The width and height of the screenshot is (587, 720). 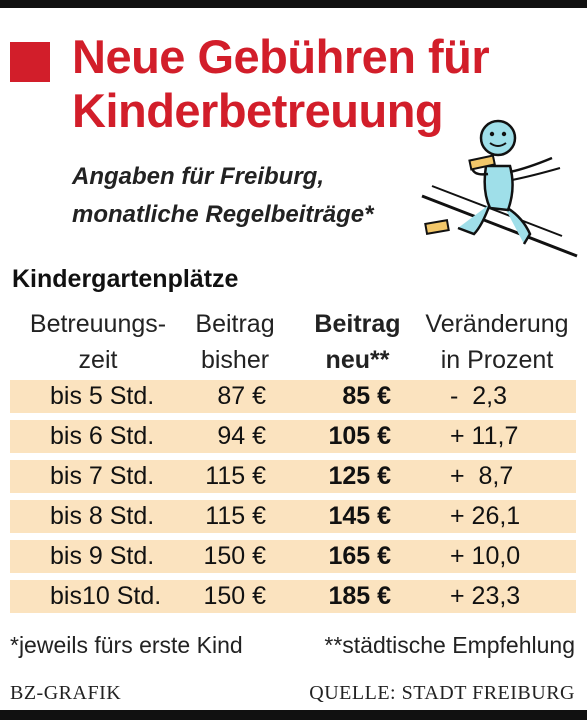 What do you see at coordinates (442, 693) in the screenshot?
I see `source-label: QUELLE: STADT FREIBURG` at bounding box center [442, 693].